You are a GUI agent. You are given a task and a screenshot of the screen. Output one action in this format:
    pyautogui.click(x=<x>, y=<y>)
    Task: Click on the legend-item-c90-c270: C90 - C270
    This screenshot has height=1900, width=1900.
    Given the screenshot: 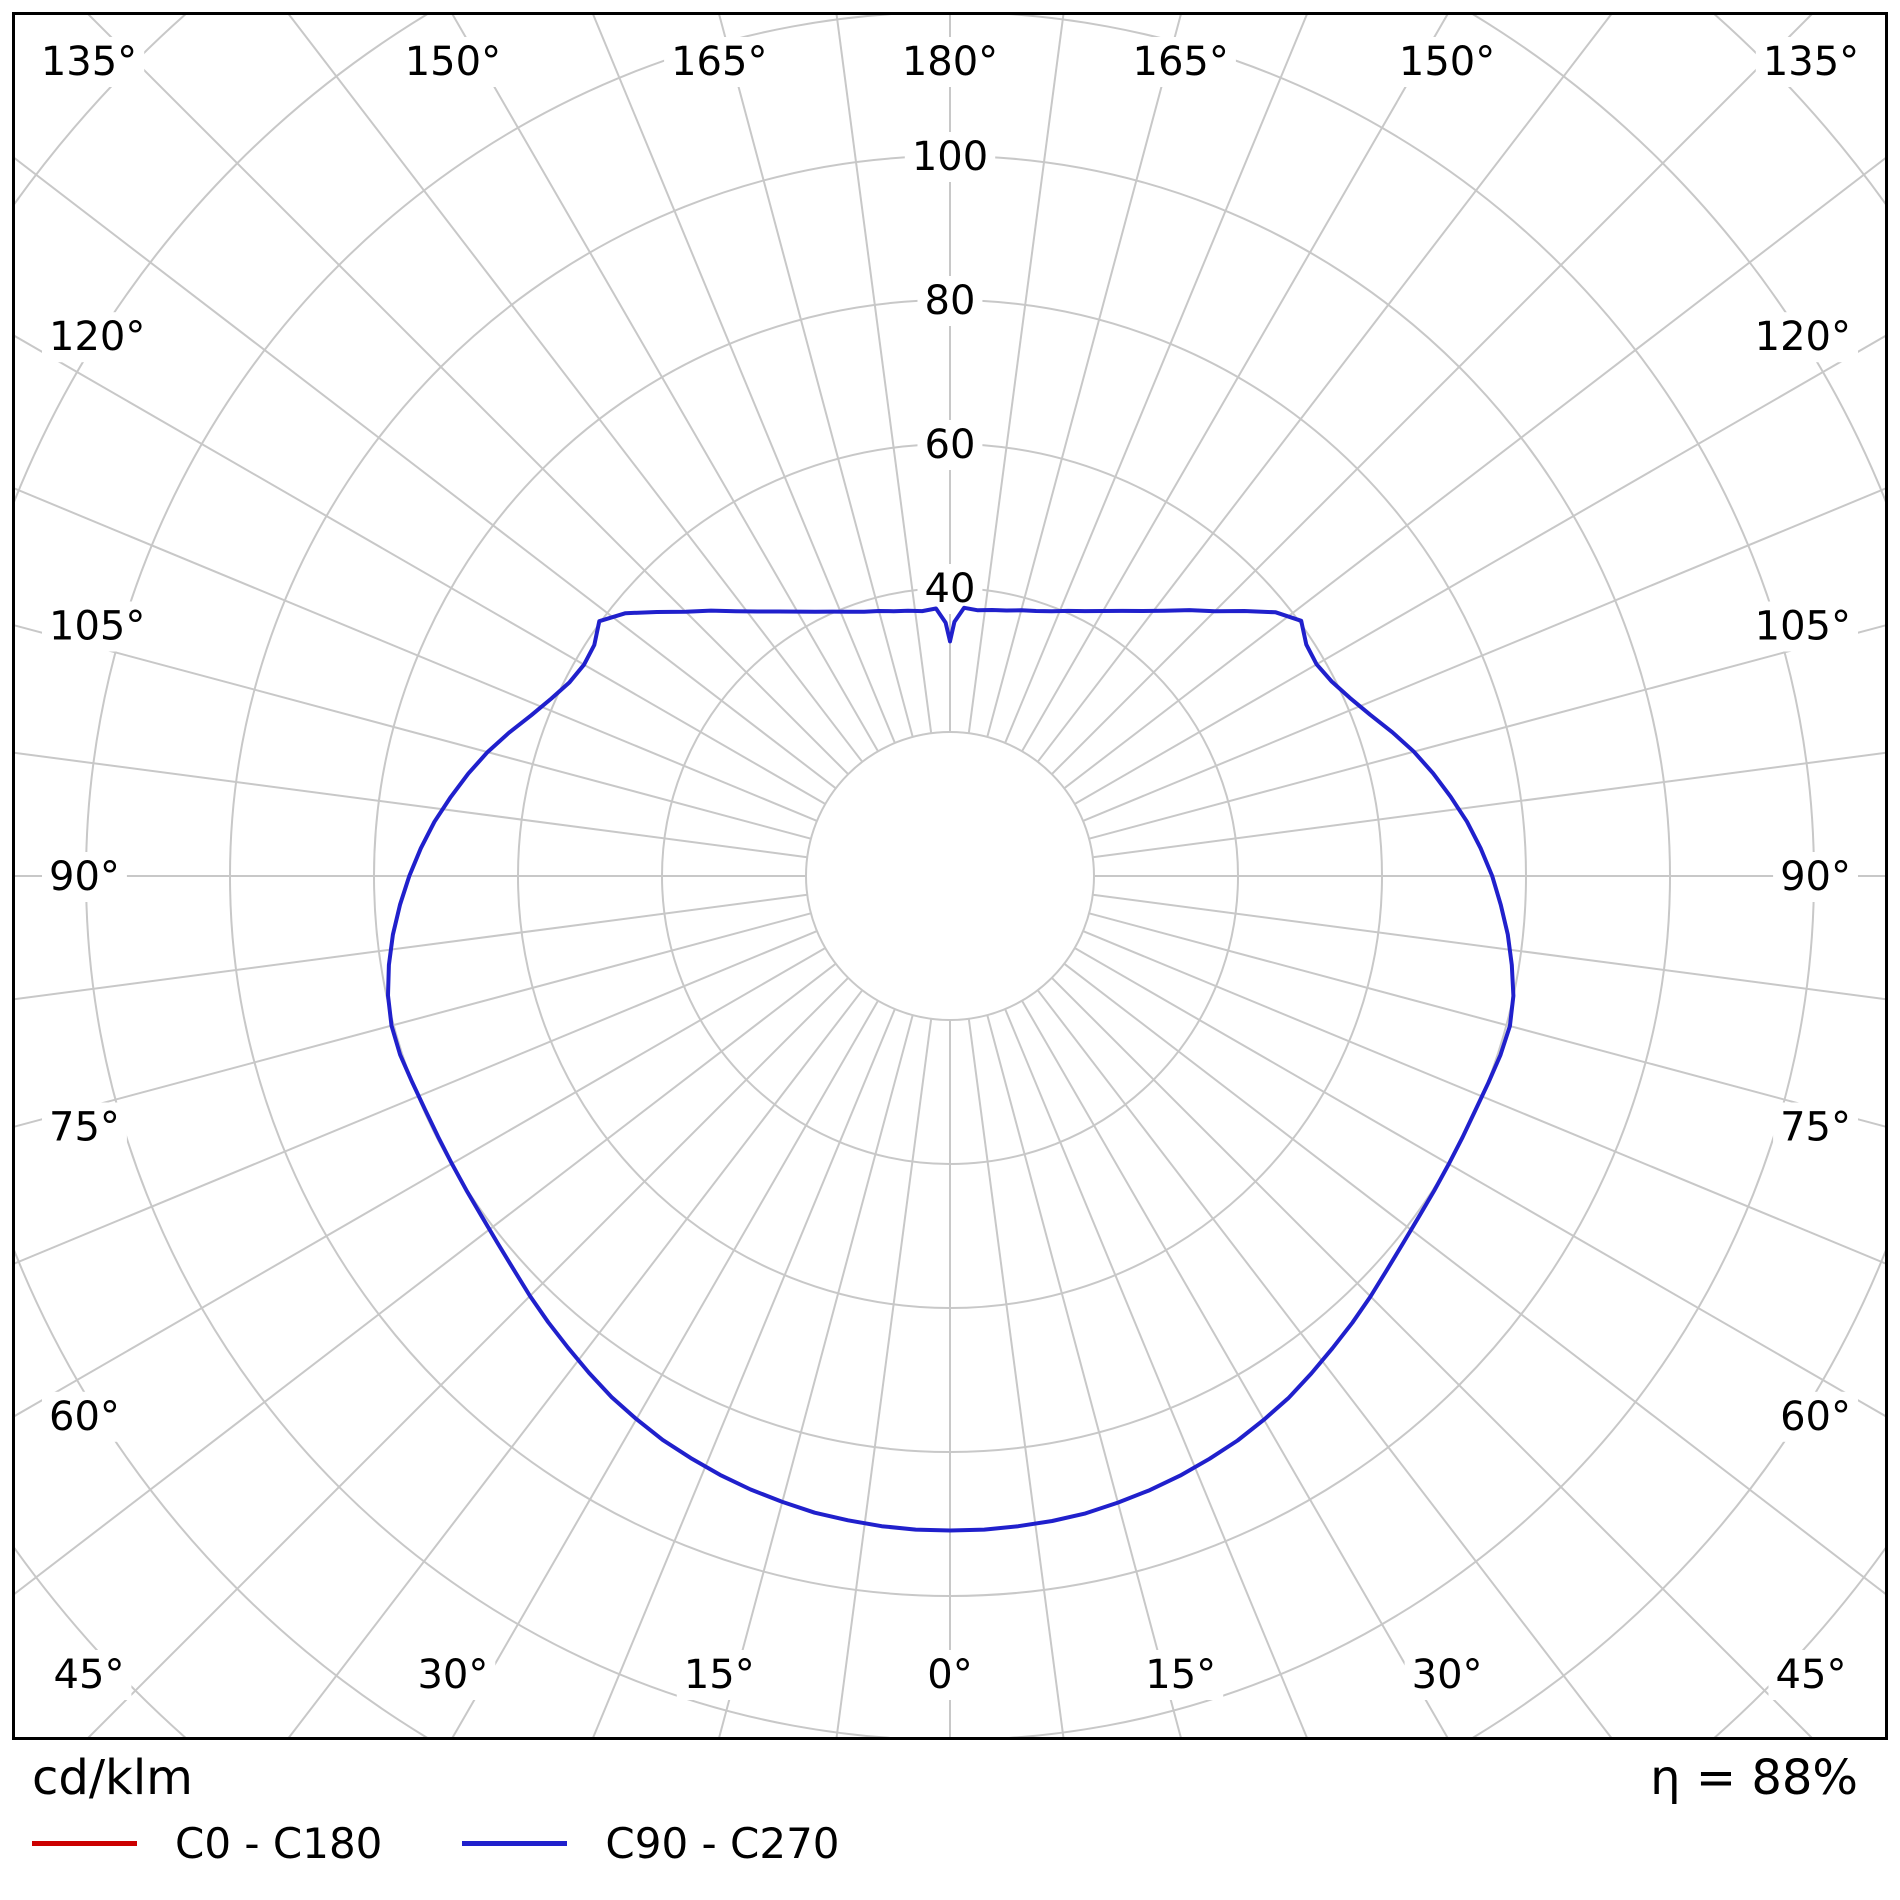 What is the action you would take?
    pyautogui.click(x=651, y=1843)
    